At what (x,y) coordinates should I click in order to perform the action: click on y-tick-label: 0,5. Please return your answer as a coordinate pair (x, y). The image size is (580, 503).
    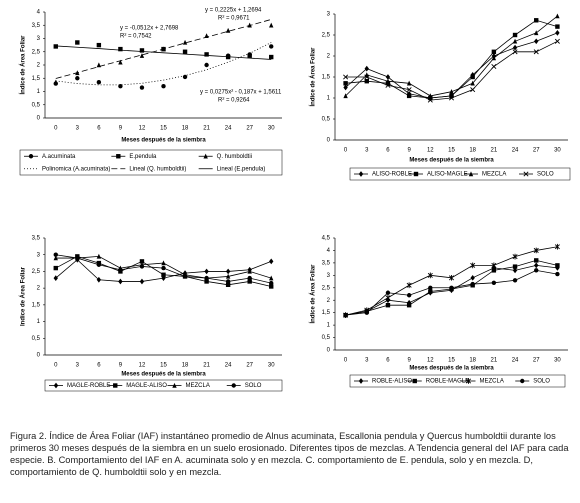
    Looking at the image, I should click on (36, 105).